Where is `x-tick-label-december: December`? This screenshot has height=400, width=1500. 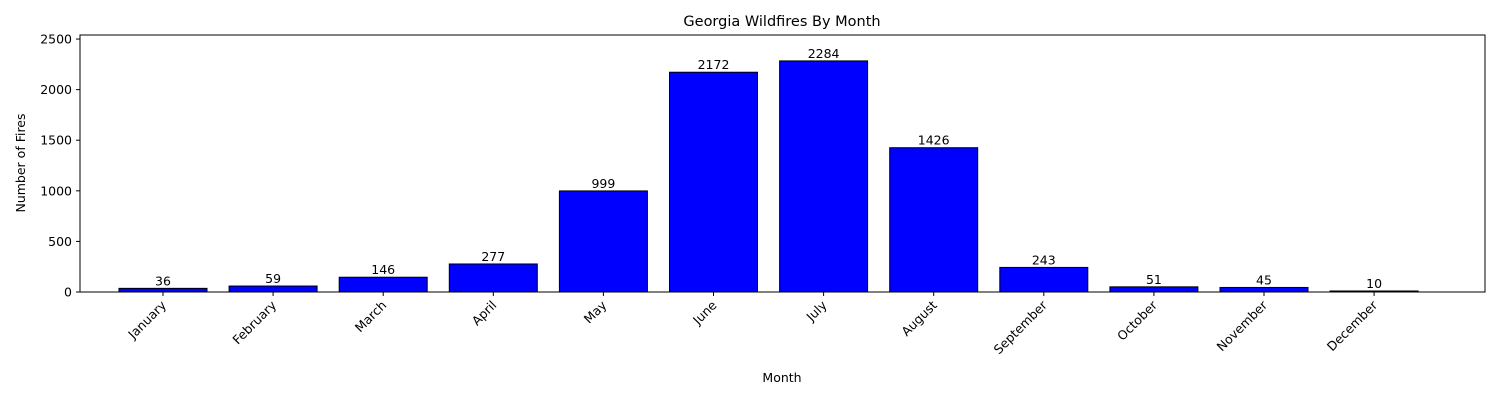 x-tick-label-december: December is located at coordinates (1352, 325).